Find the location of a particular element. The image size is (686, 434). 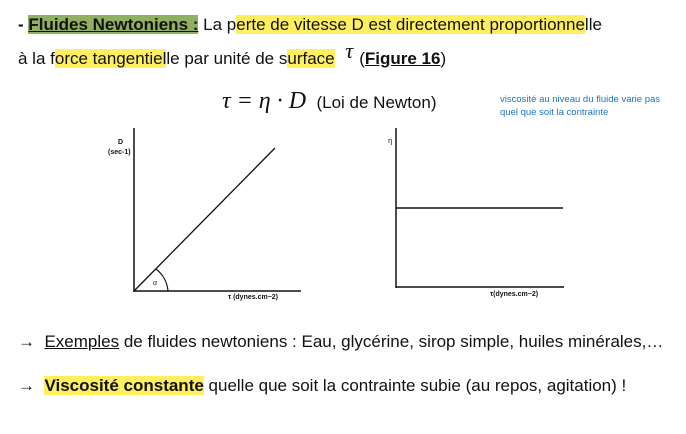

formula: τ = η · D (Loi de Newton) is located at coordinates (329, 101).